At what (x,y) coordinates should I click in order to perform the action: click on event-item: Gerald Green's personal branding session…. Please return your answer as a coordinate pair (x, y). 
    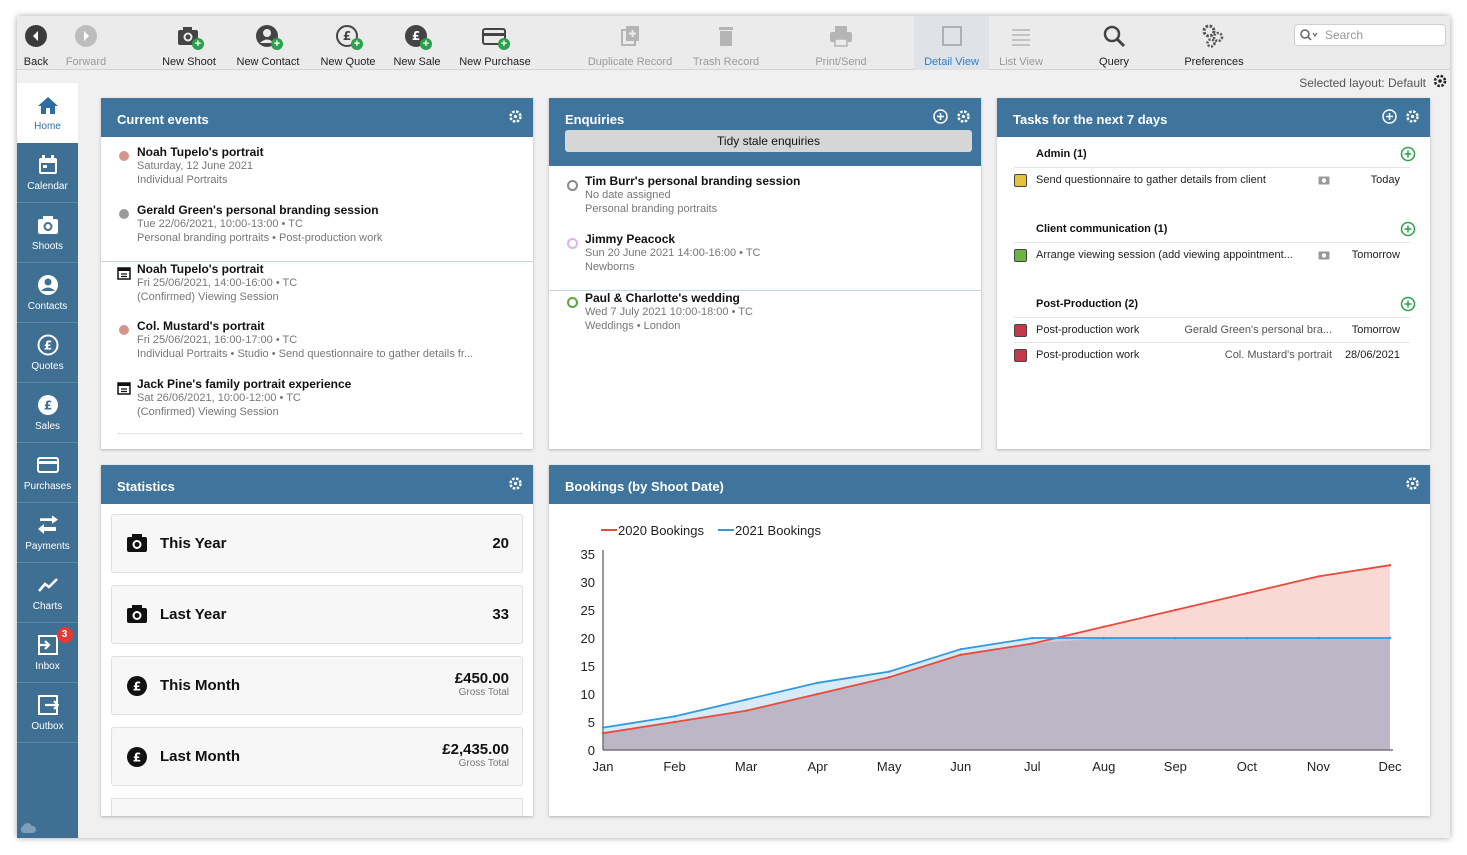
    Looking at the image, I should click on (317, 232).